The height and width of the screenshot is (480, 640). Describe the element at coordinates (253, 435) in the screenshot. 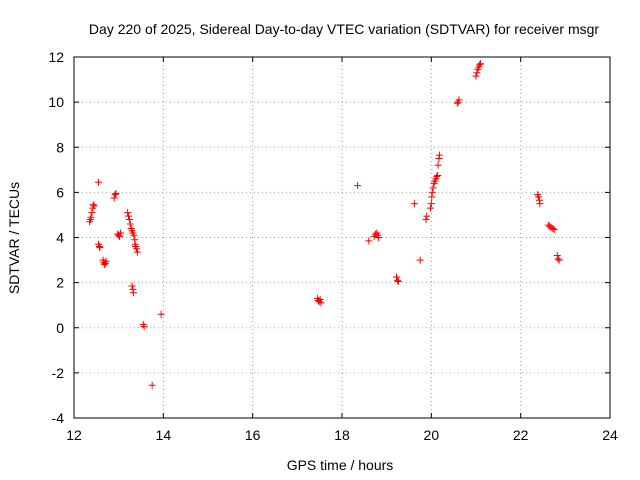

I see `x-tick-label: 16` at that location.